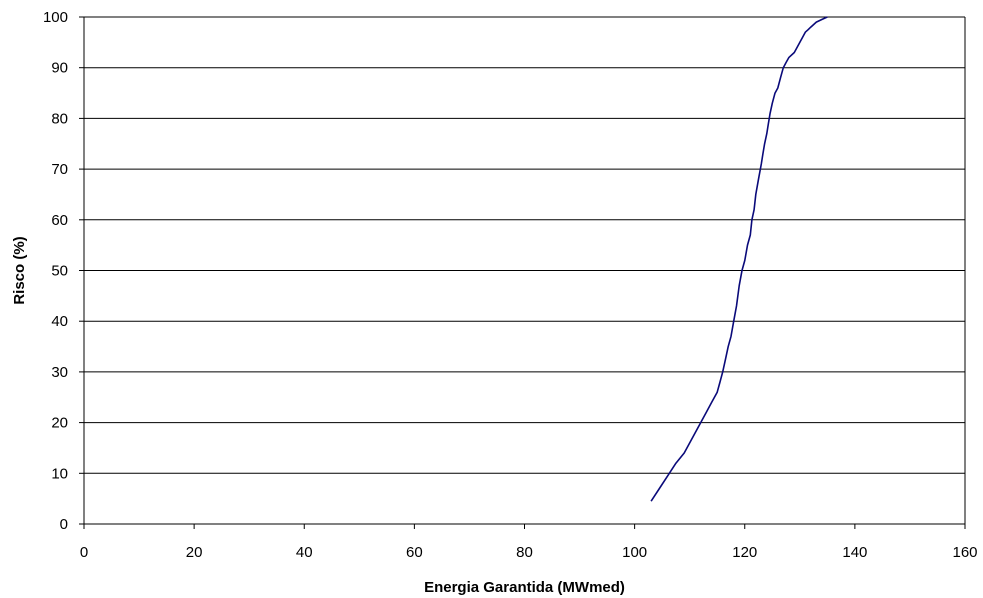 The width and height of the screenshot is (983, 598). What do you see at coordinates (19, 270) in the screenshot?
I see `y-axis-title: Risco (%)` at bounding box center [19, 270].